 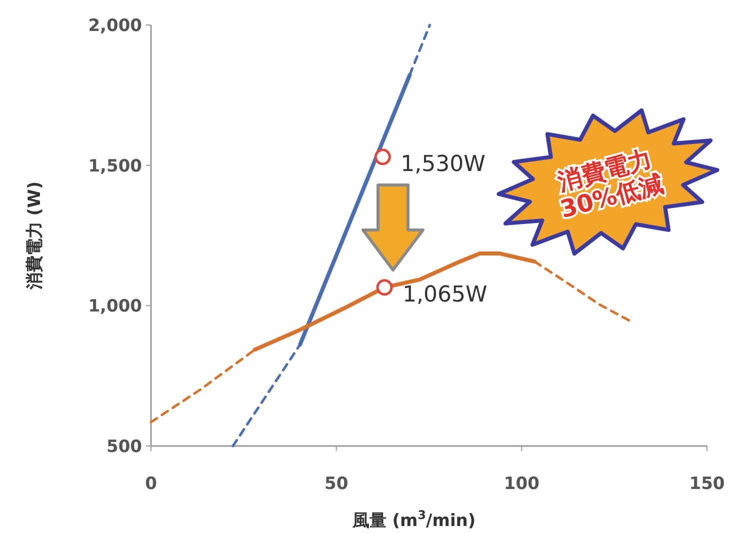 I want to click on y-tick-label: 1,000, so click(x=115, y=306).